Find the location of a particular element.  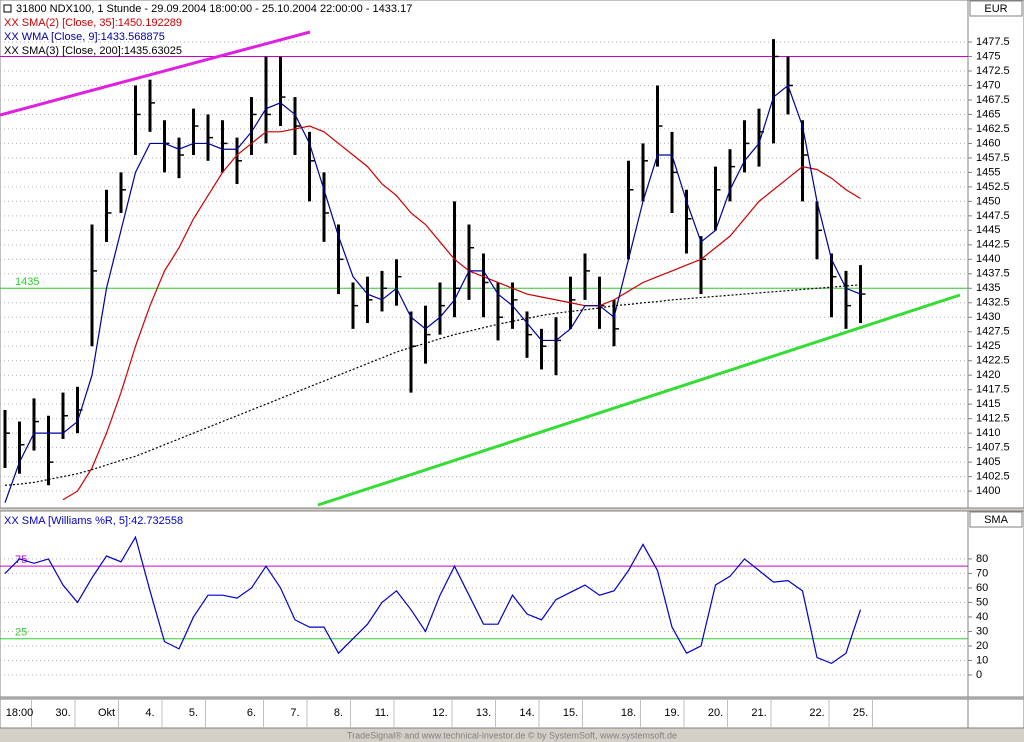

x-tick-label: 6. is located at coordinates (251, 713).